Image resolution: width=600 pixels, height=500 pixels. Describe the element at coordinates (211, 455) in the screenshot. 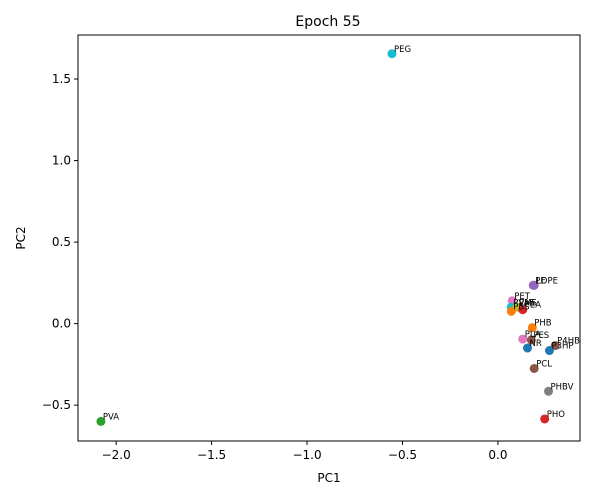

I see `x-tick-label: −1.5` at that location.